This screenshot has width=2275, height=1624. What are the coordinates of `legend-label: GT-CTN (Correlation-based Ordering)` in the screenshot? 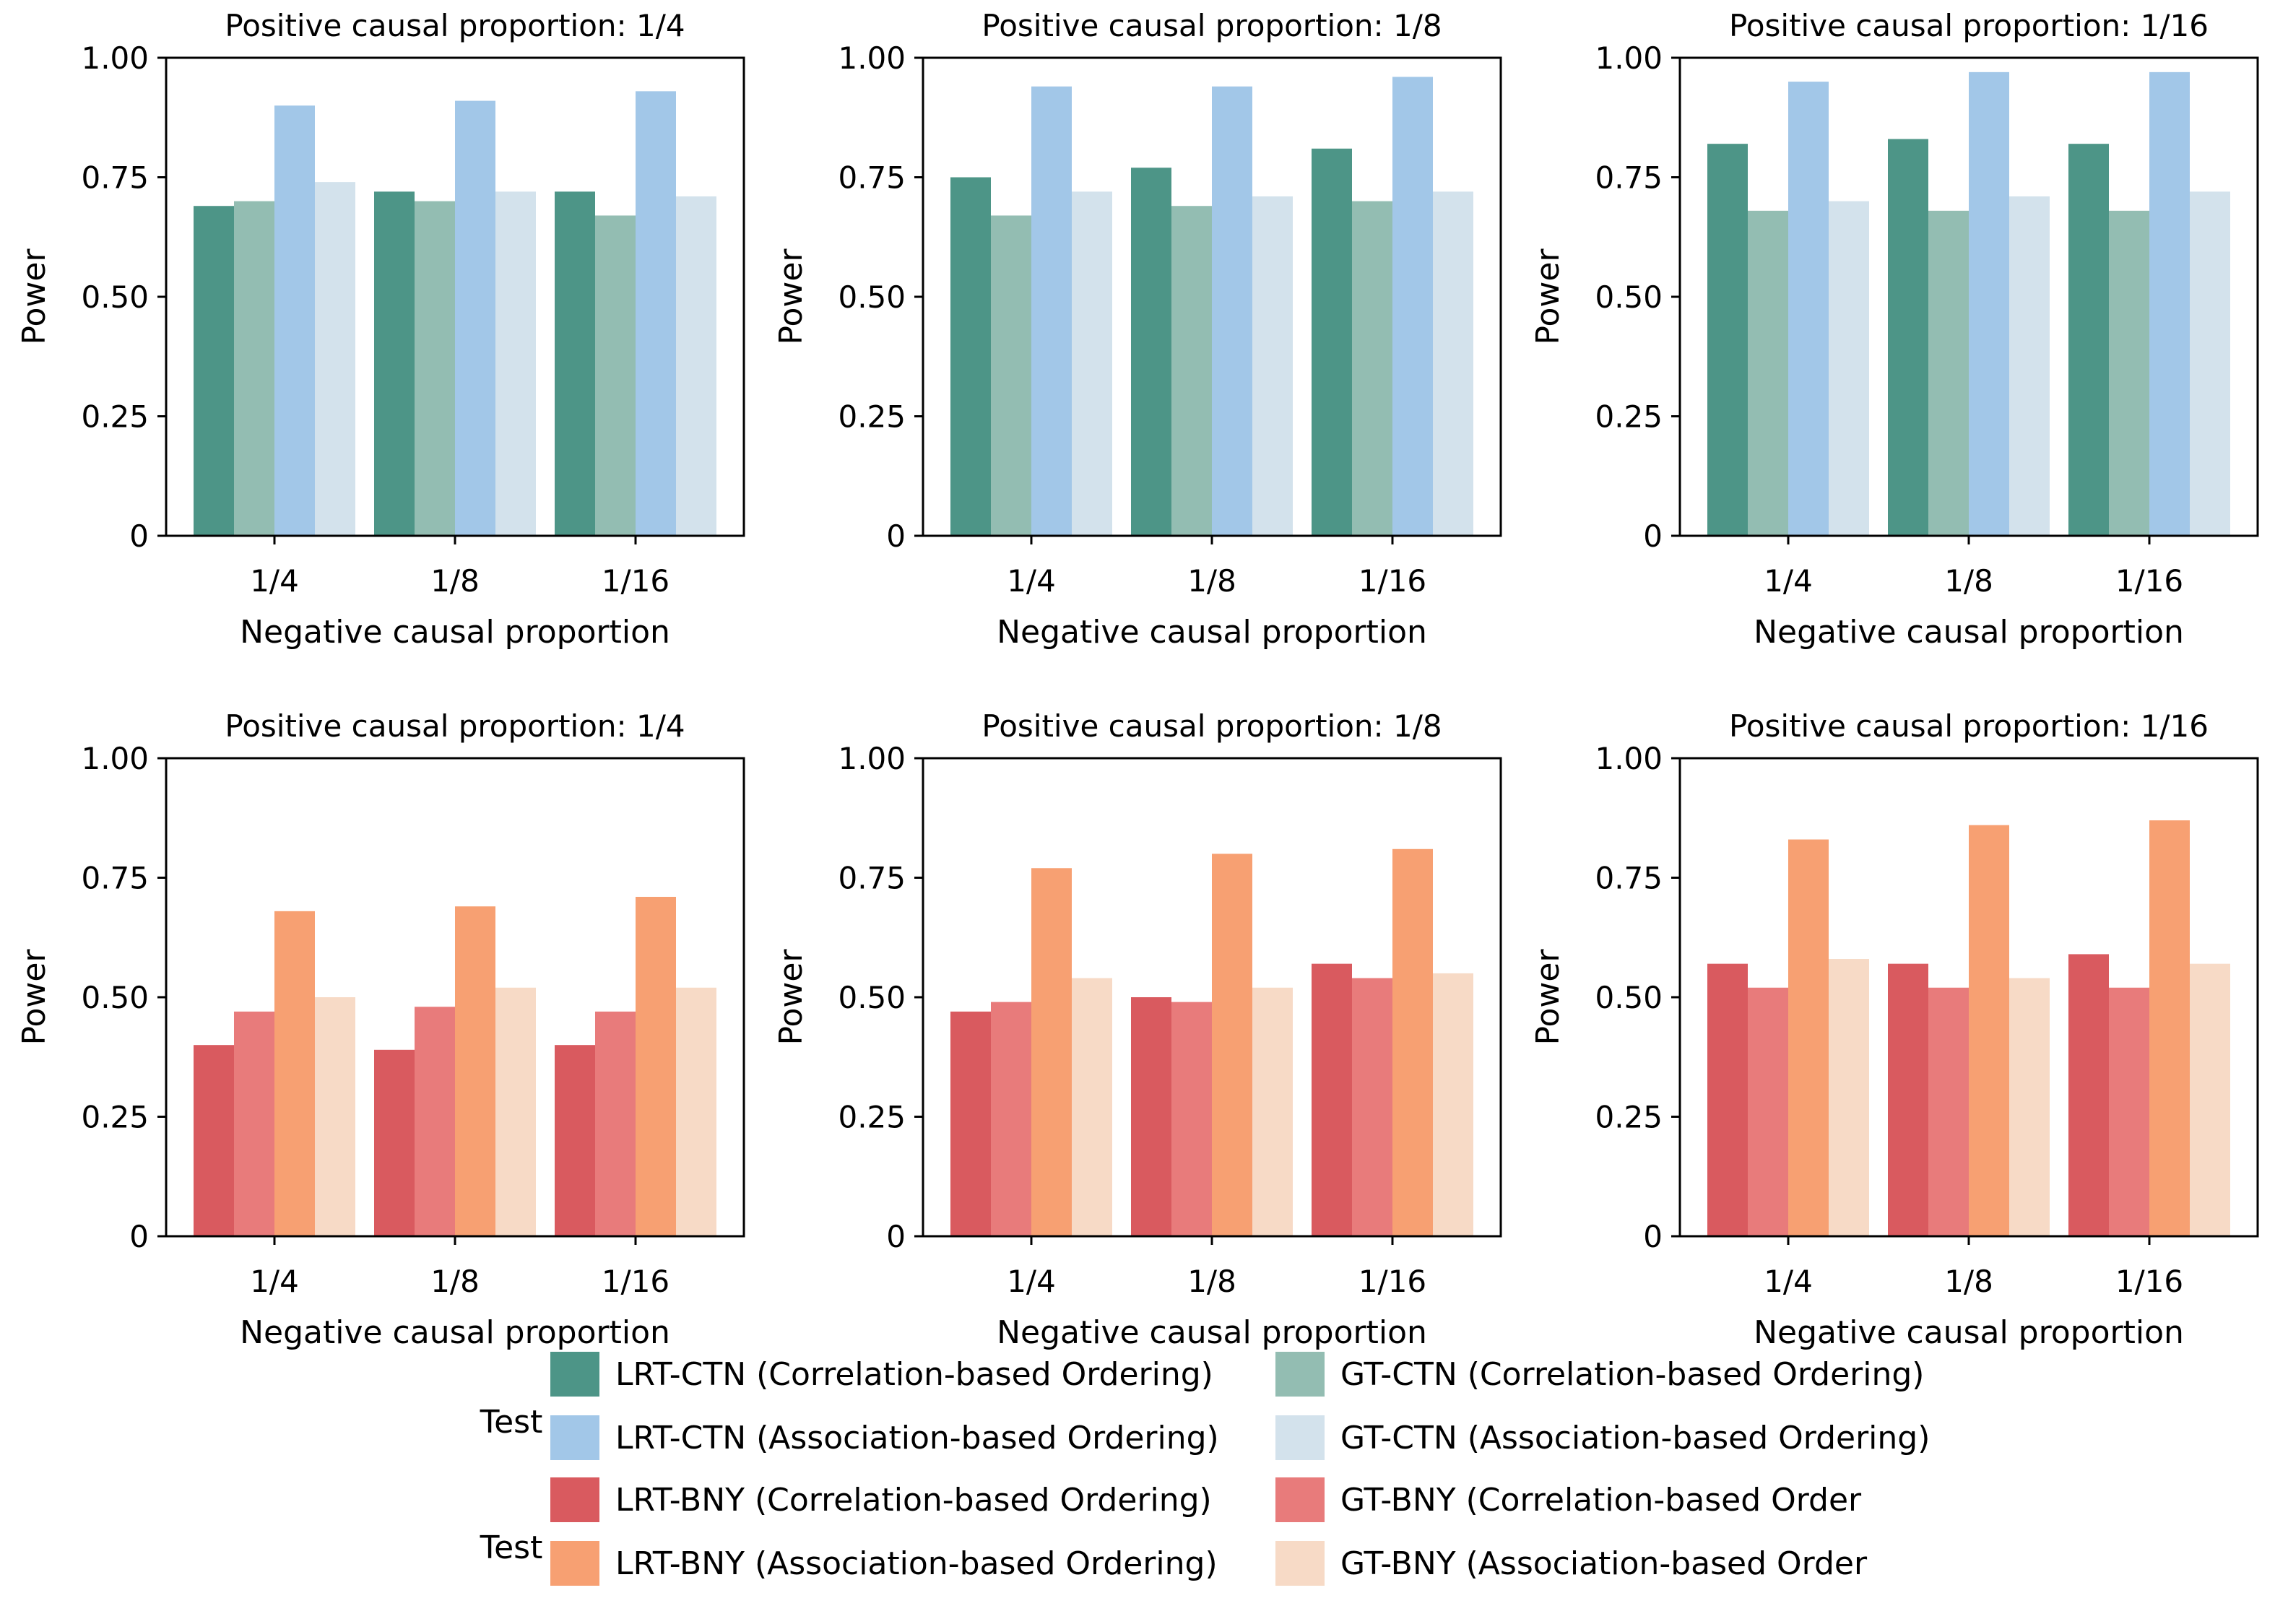 It's located at (1632, 1374).